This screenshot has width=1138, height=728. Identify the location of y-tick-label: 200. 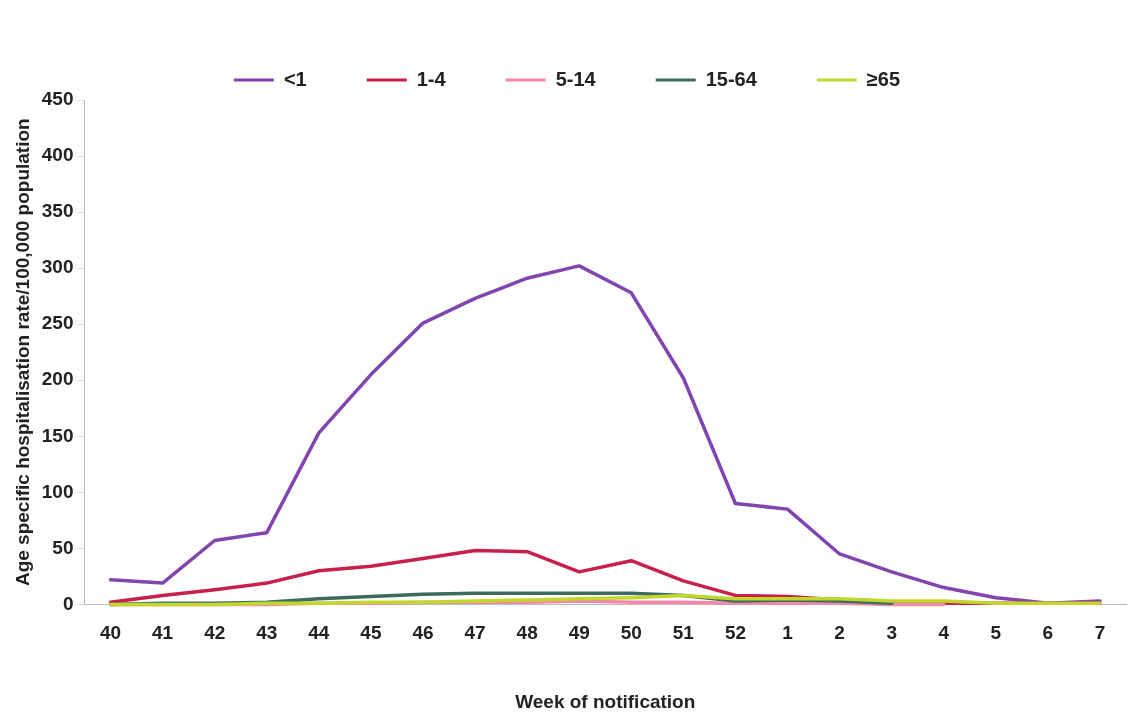
(57, 379).